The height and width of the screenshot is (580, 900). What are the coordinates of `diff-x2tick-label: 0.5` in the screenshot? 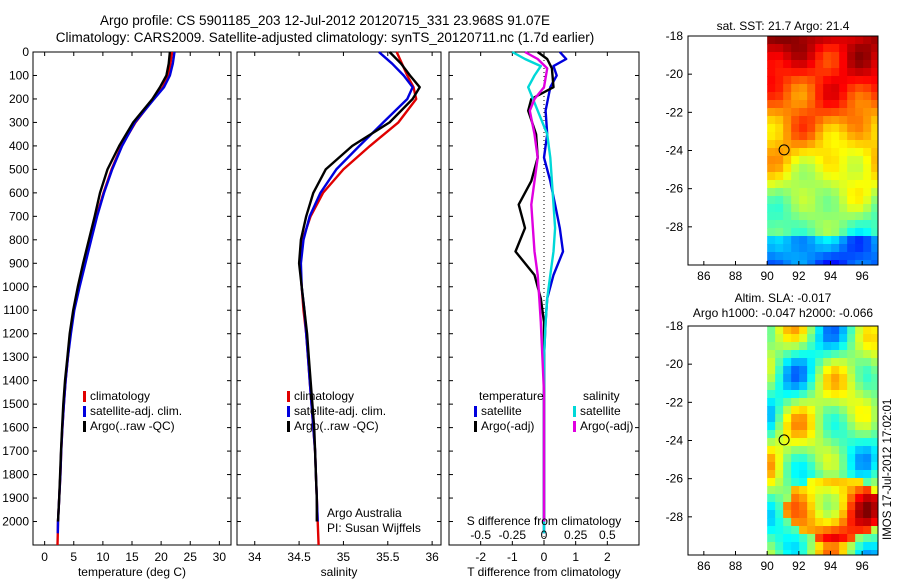 It's located at (607, 535).